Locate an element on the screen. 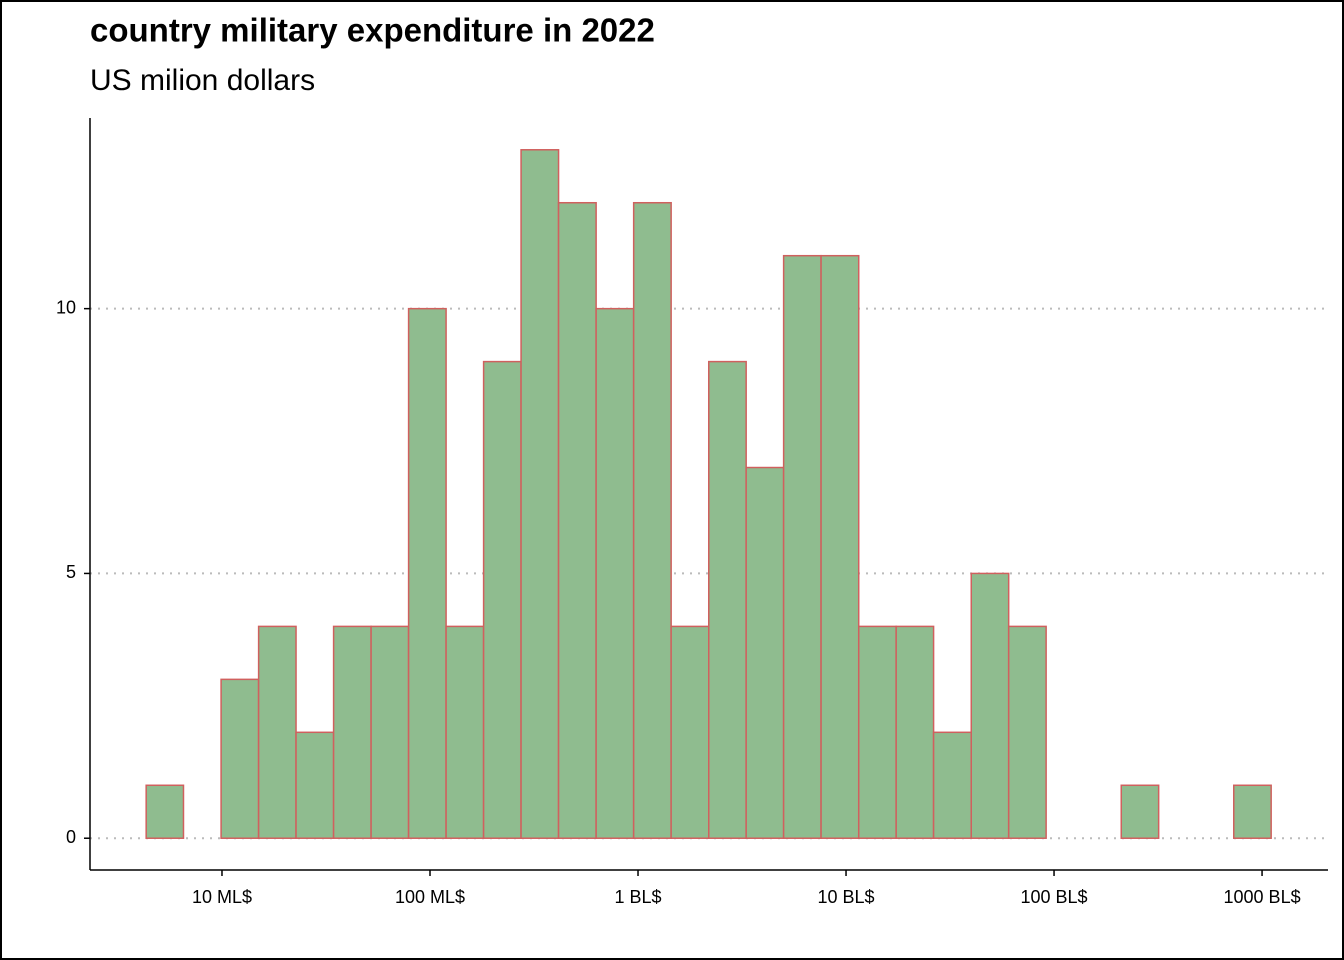  y-tick-label: 5 is located at coordinates (71, 572).